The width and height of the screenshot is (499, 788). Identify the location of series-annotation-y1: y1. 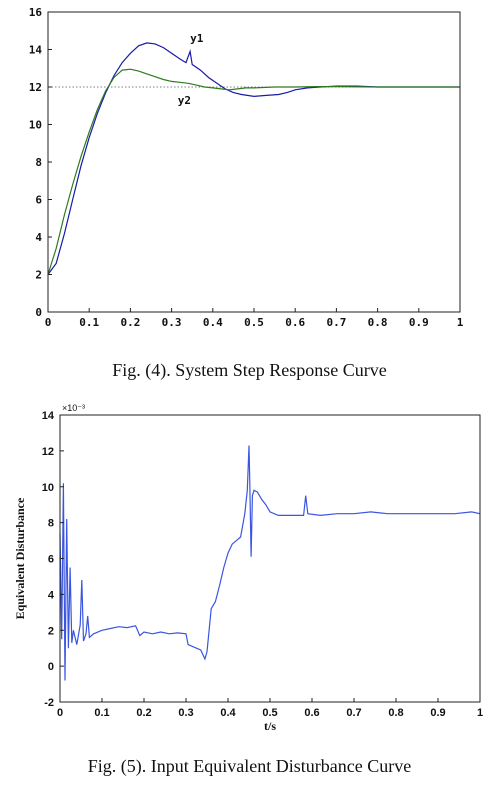
(197, 38).